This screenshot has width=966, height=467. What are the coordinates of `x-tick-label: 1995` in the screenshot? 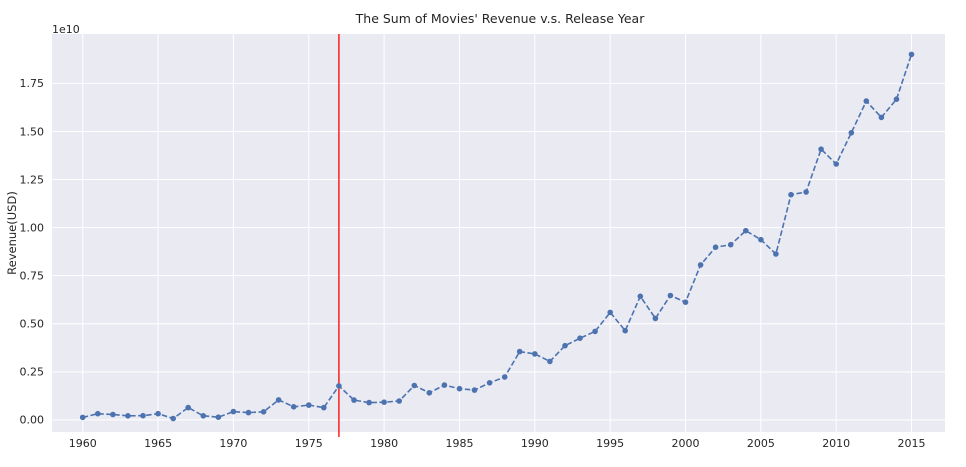 It's located at (610, 443).